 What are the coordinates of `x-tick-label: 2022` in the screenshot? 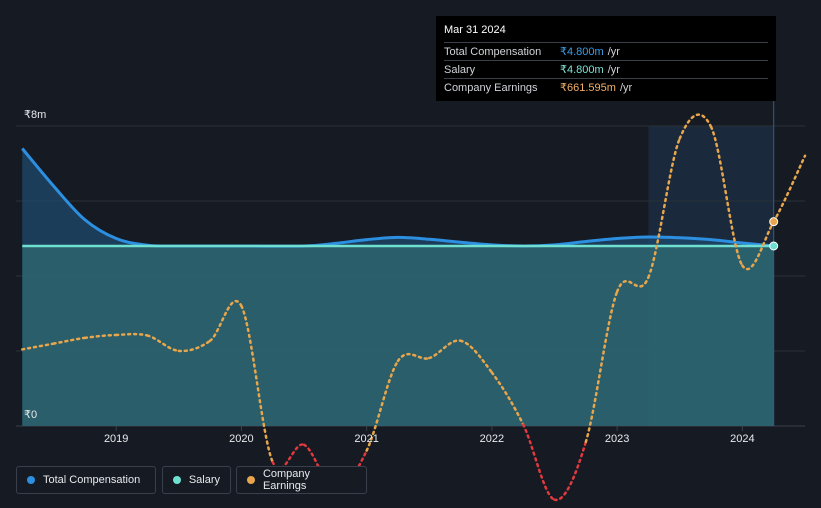 It's located at (492, 439).